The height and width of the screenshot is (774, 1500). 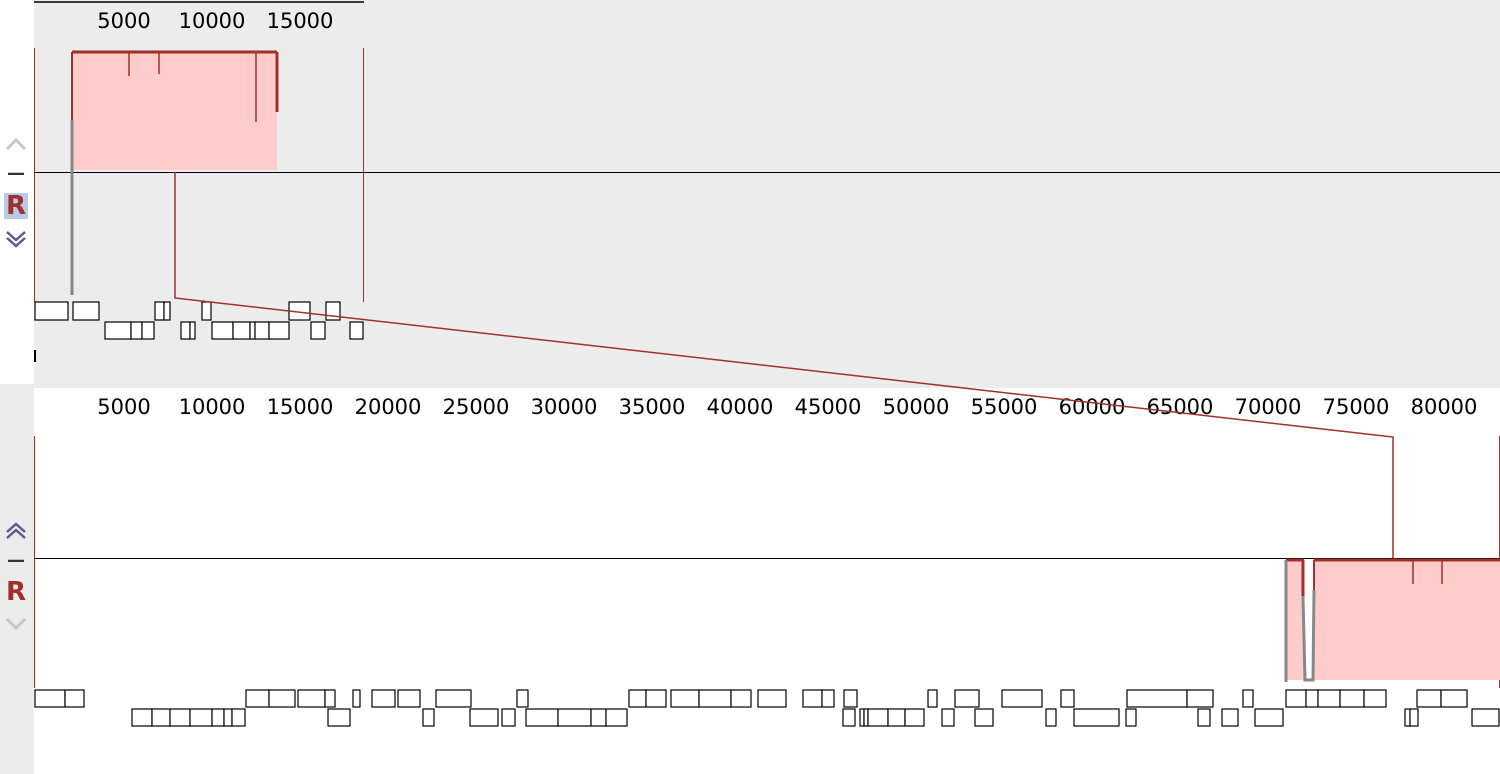 What do you see at coordinates (564, 407) in the screenshot?
I see `bottom-axis-tick-label: 30000` at bounding box center [564, 407].